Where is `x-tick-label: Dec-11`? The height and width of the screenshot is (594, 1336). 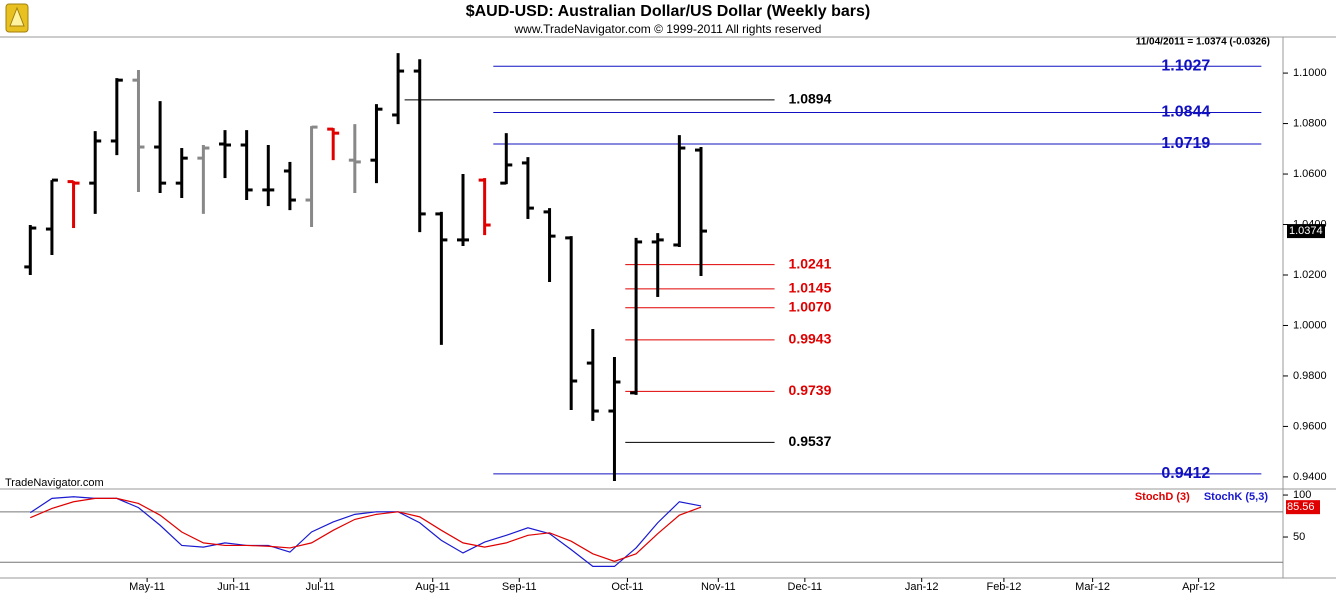
x-tick-label: Dec-11 is located at coordinates (805, 587).